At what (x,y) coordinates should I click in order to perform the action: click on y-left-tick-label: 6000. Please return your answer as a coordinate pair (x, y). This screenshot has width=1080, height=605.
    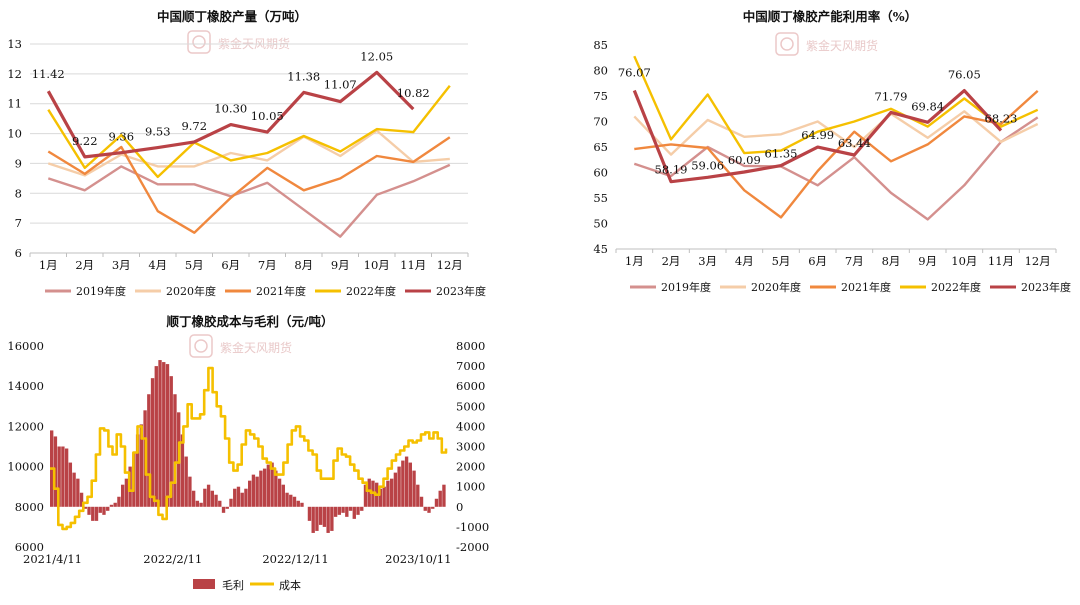
    Looking at the image, I should click on (29, 547).